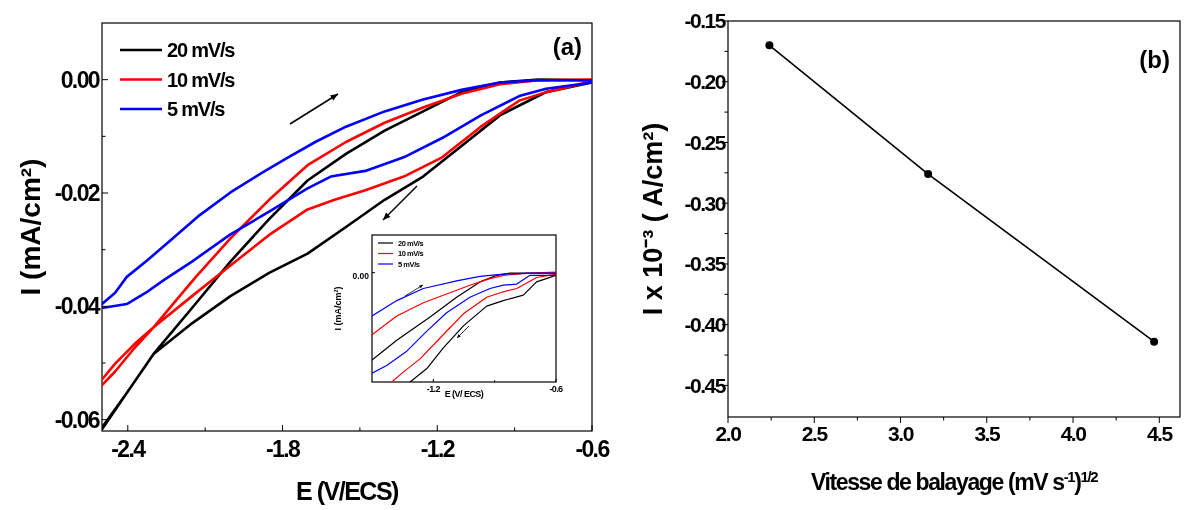 This screenshot has width=1185, height=510. I want to click on annotation: (a), so click(567, 47).